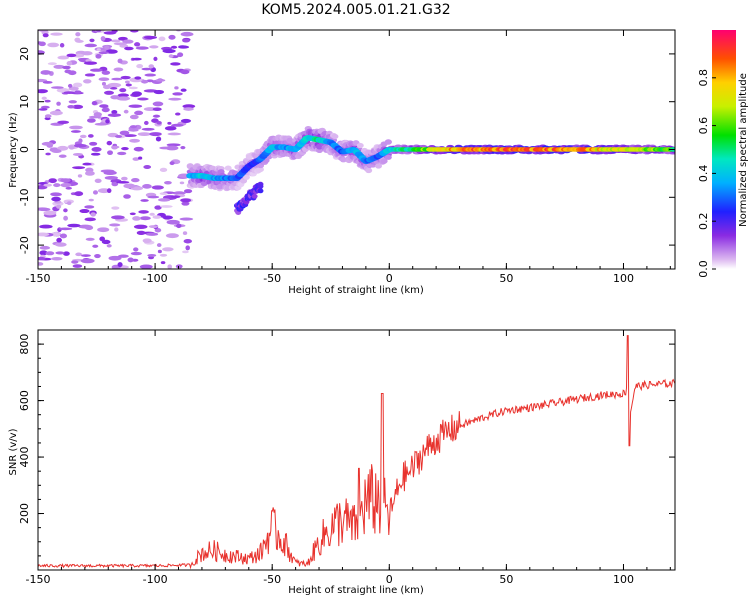  Describe the element at coordinates (724, 149) in the screenshot. I see `colorbar-gradient` at that location.